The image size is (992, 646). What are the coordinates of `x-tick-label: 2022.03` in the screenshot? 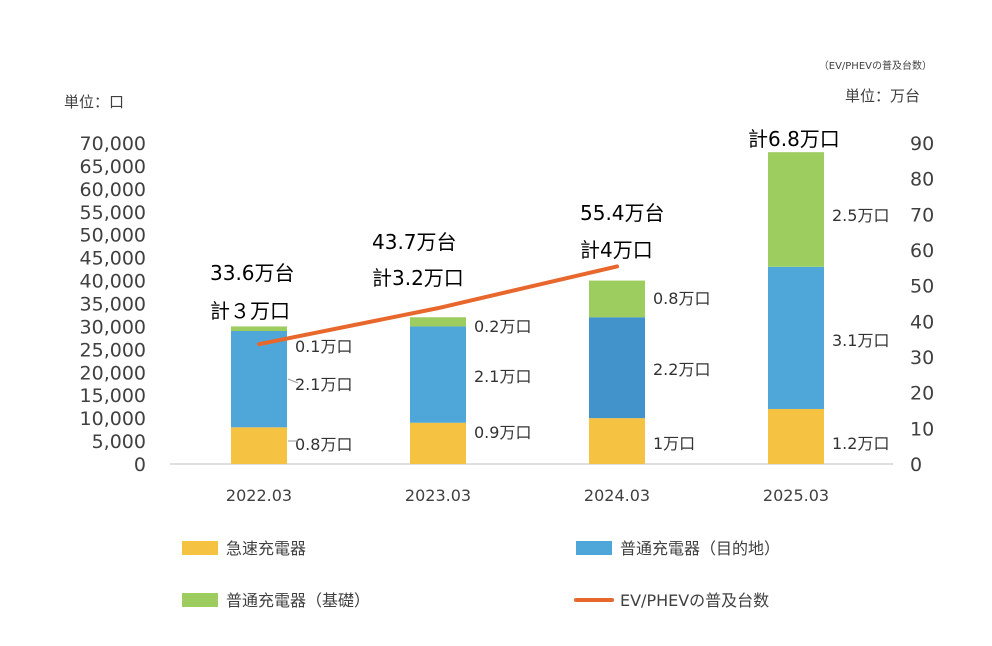 It's located at (259, 495).